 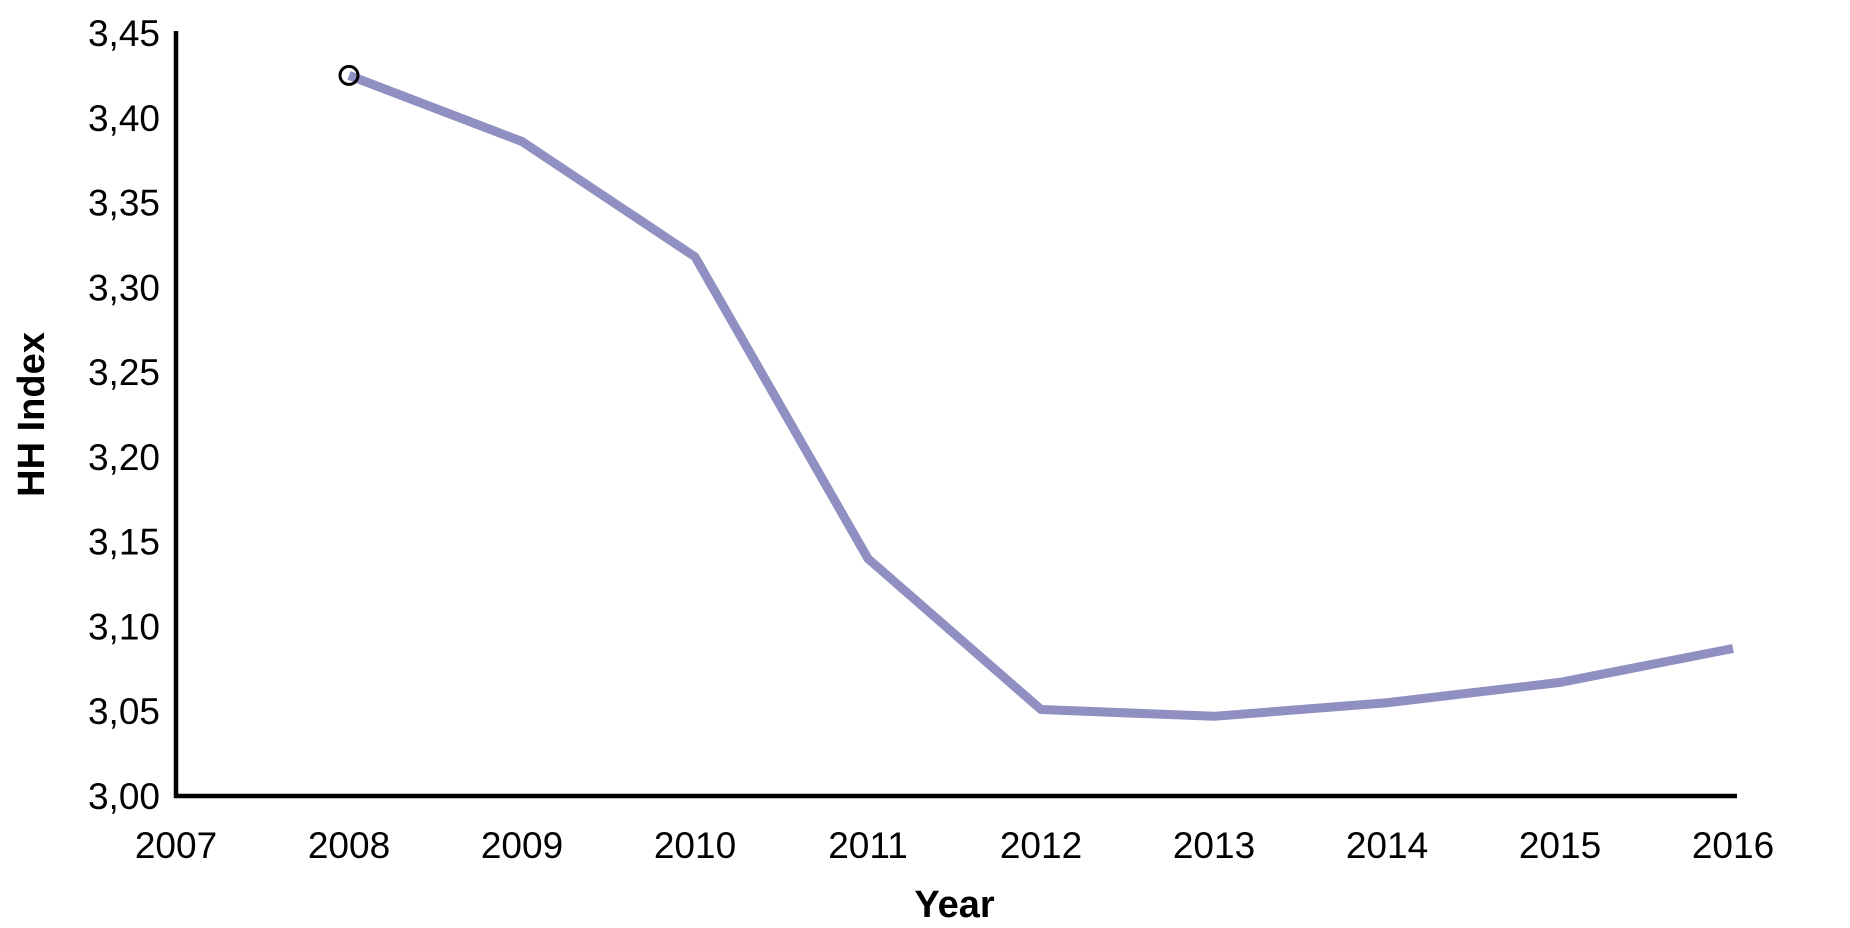 What do you see at coordinates (124, 542) in the screenshot?
I see `y-tick-label: 3,15` at bounding box center [124, 542].